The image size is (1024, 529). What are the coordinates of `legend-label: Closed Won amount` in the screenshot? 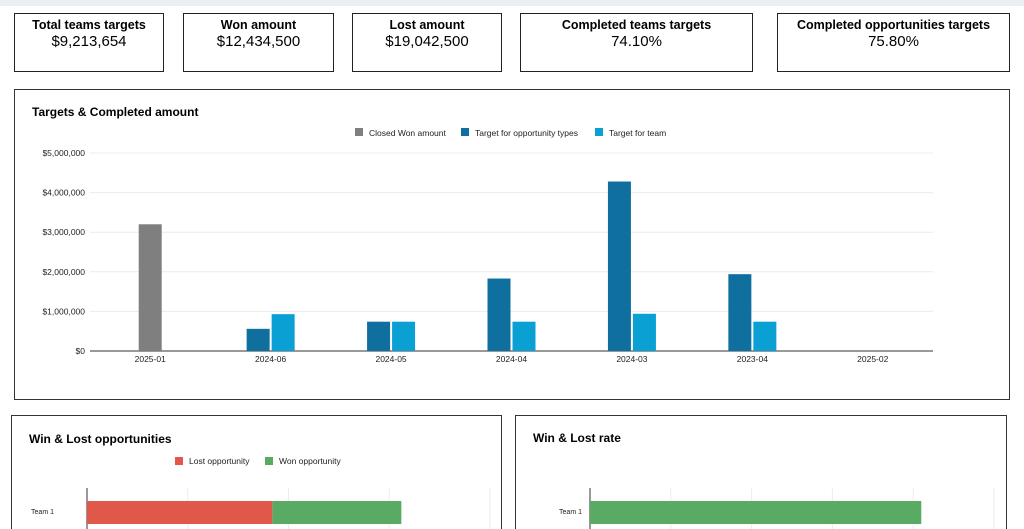 It's located at (407, 133).